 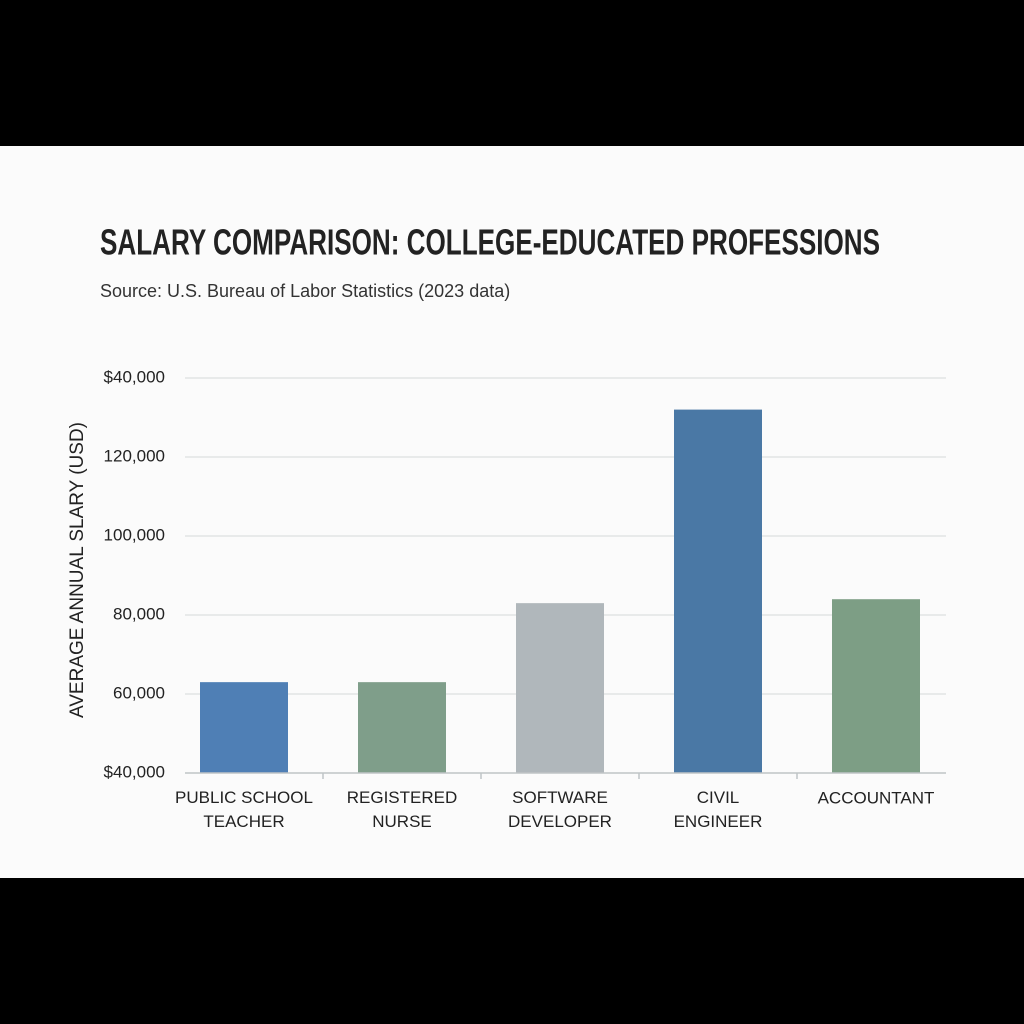 What do you see at coordinates (244, 809) in the screenshot?
I see `x-tick-label: PUBLIC SCHOOL TEACHER` at bounding box center [244, 809].